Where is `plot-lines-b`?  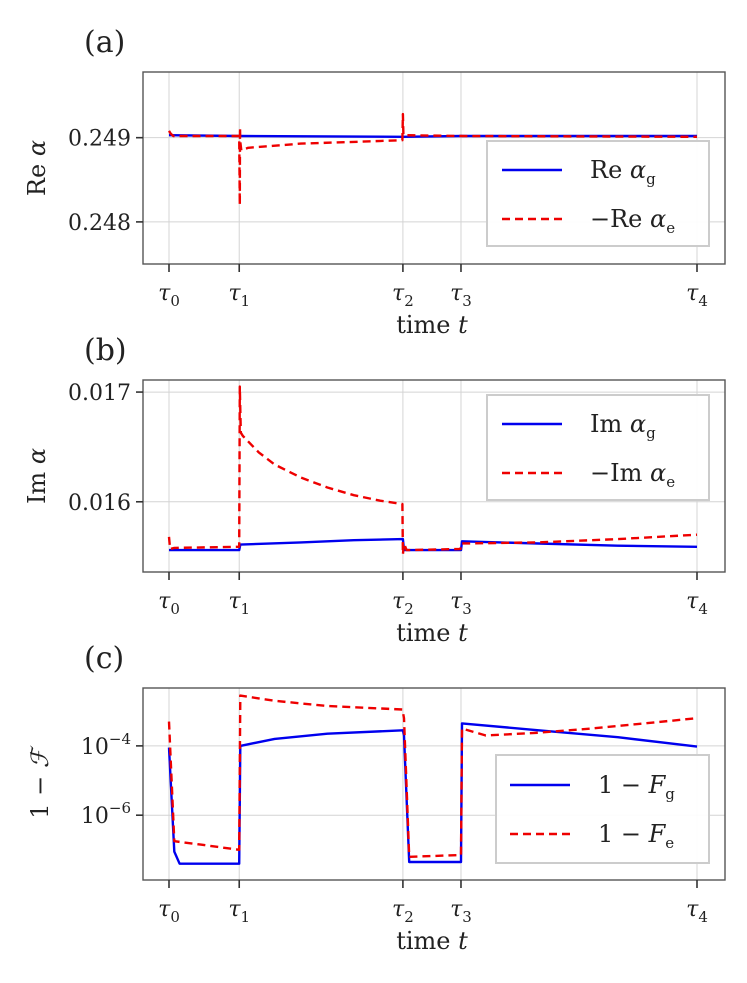
plot-lines-b is located at coordinates (432, 470).